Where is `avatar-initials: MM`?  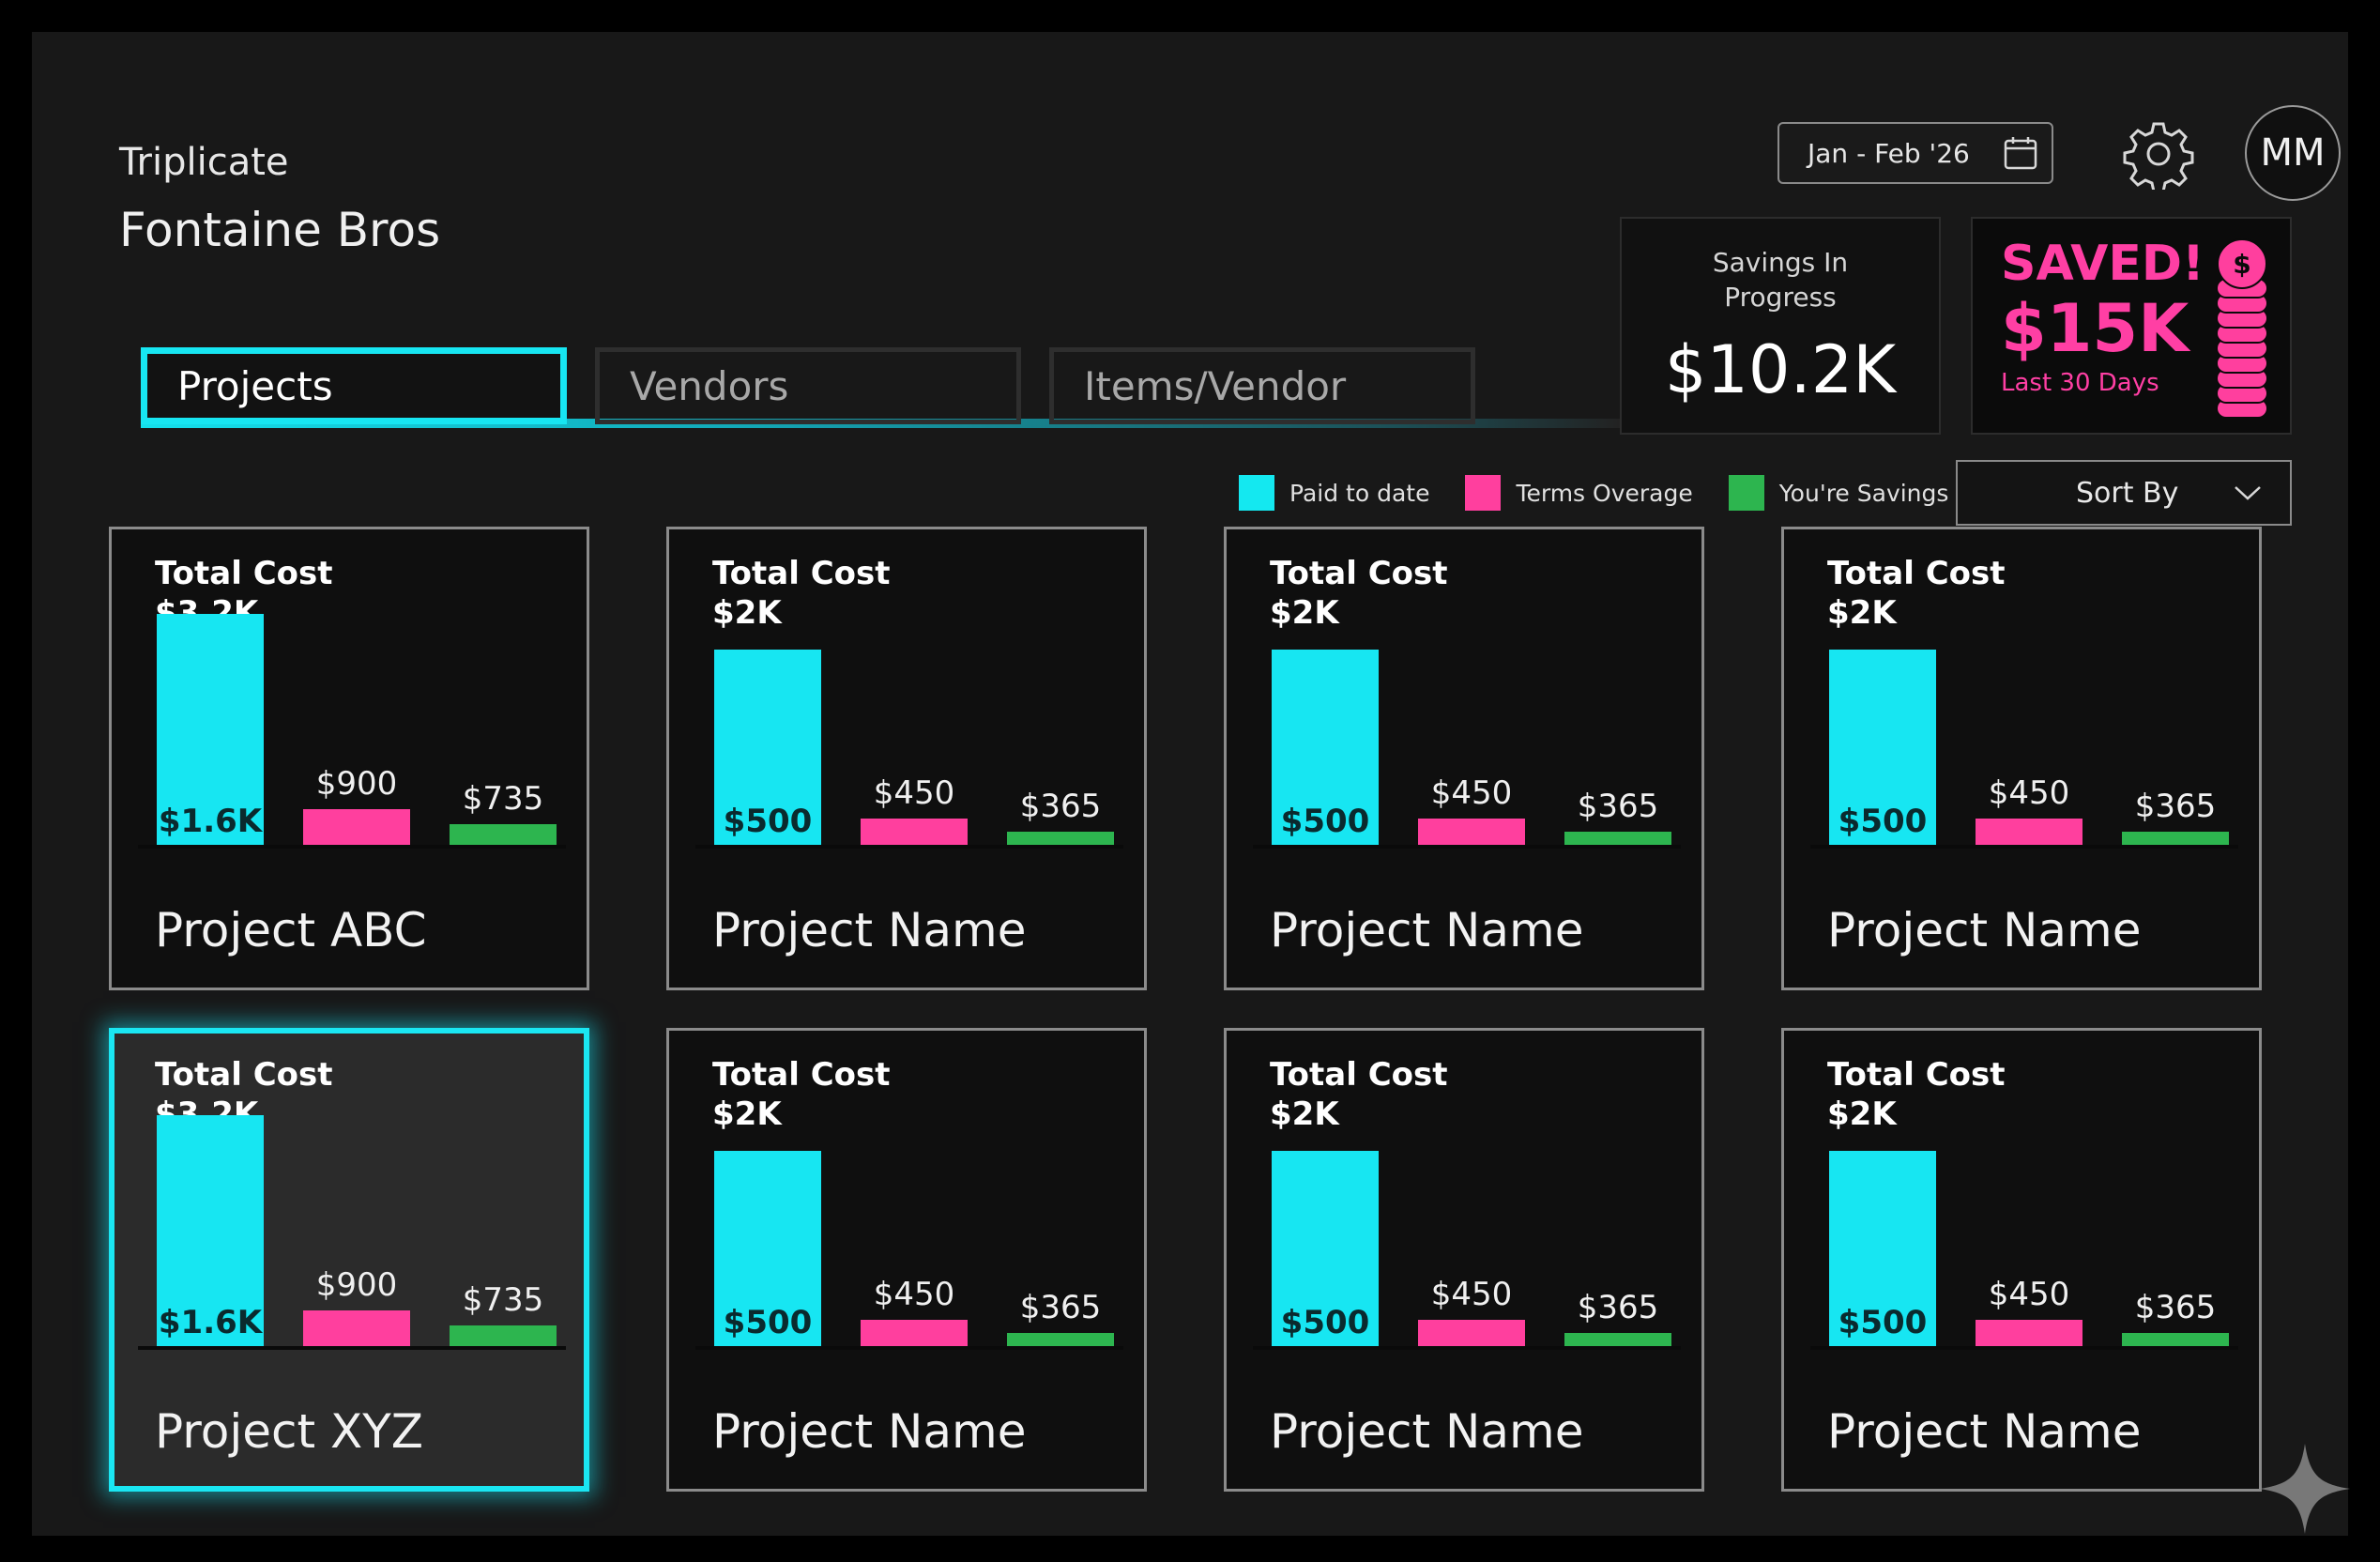 avatar-initials: MM is located at coordinates (2293, 153).